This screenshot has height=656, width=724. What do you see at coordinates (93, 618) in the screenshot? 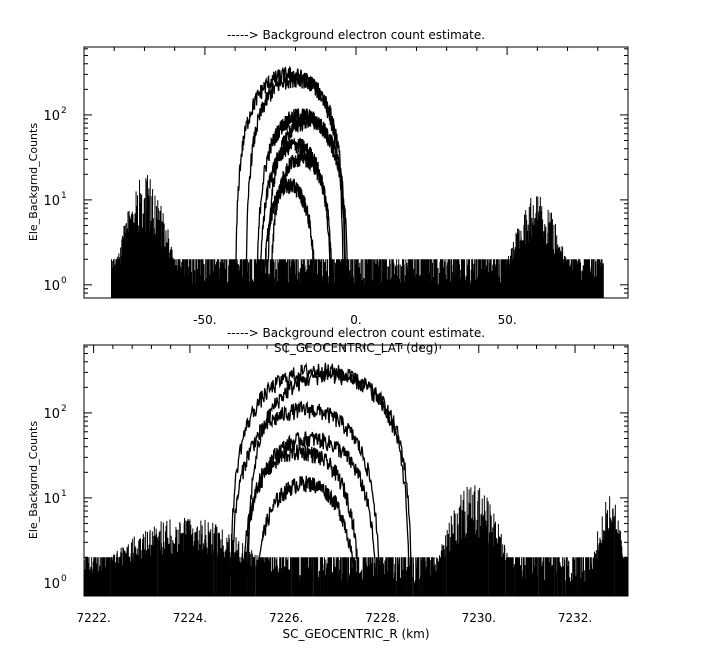
I see `bottom-chart-x-tick-label: 7222.` at bounding box center [93, 618].